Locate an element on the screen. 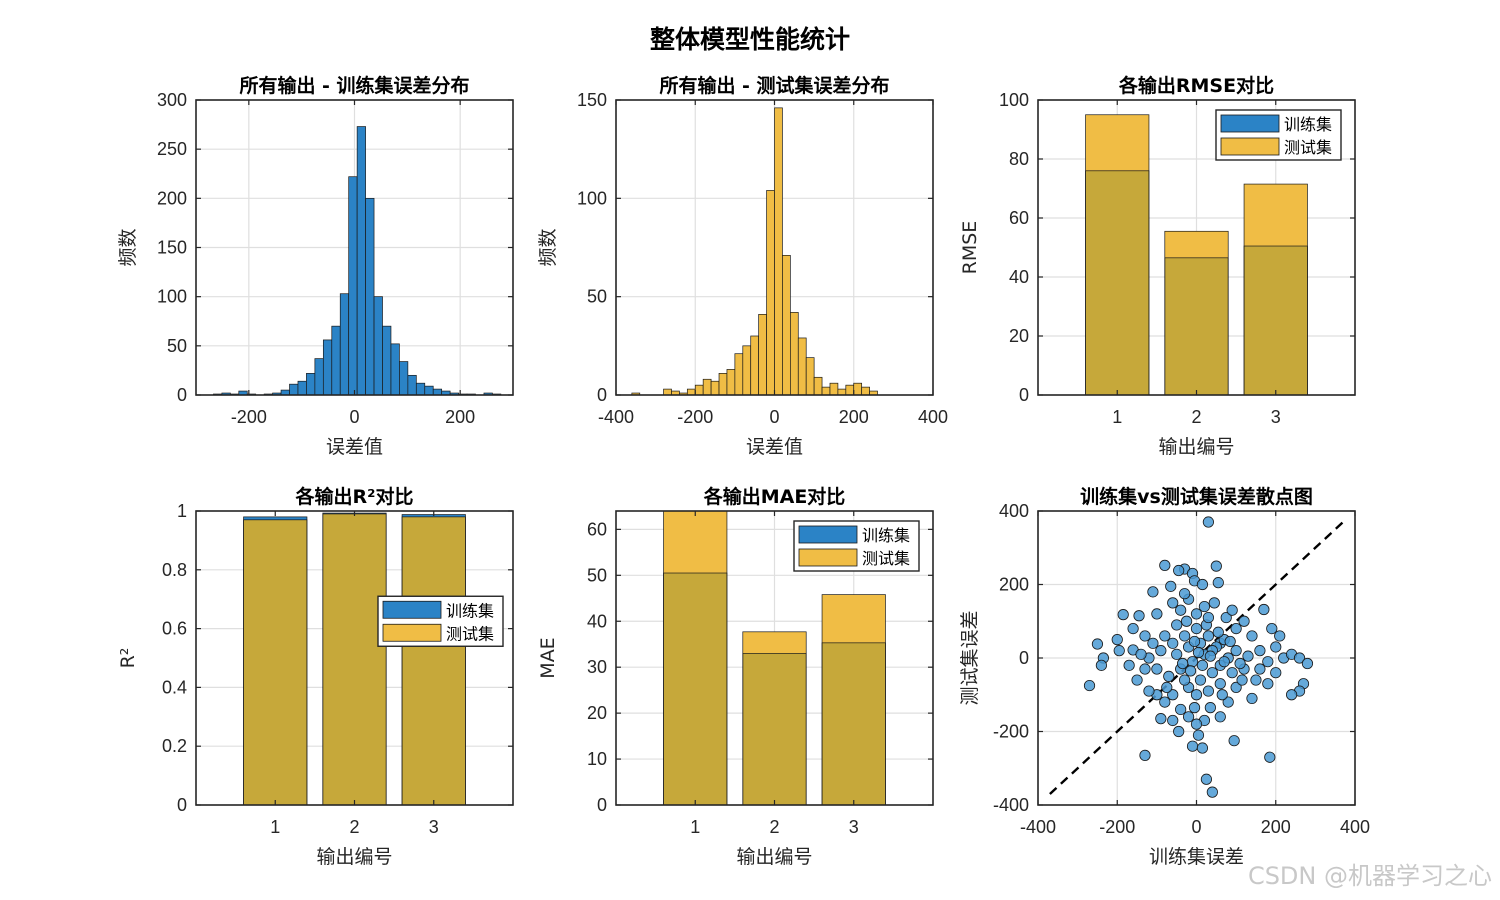 The height and width of the screenshot is (900, 1500). subplot-title: 各输出RMSE对比 is located at coordinates (1196, 85).